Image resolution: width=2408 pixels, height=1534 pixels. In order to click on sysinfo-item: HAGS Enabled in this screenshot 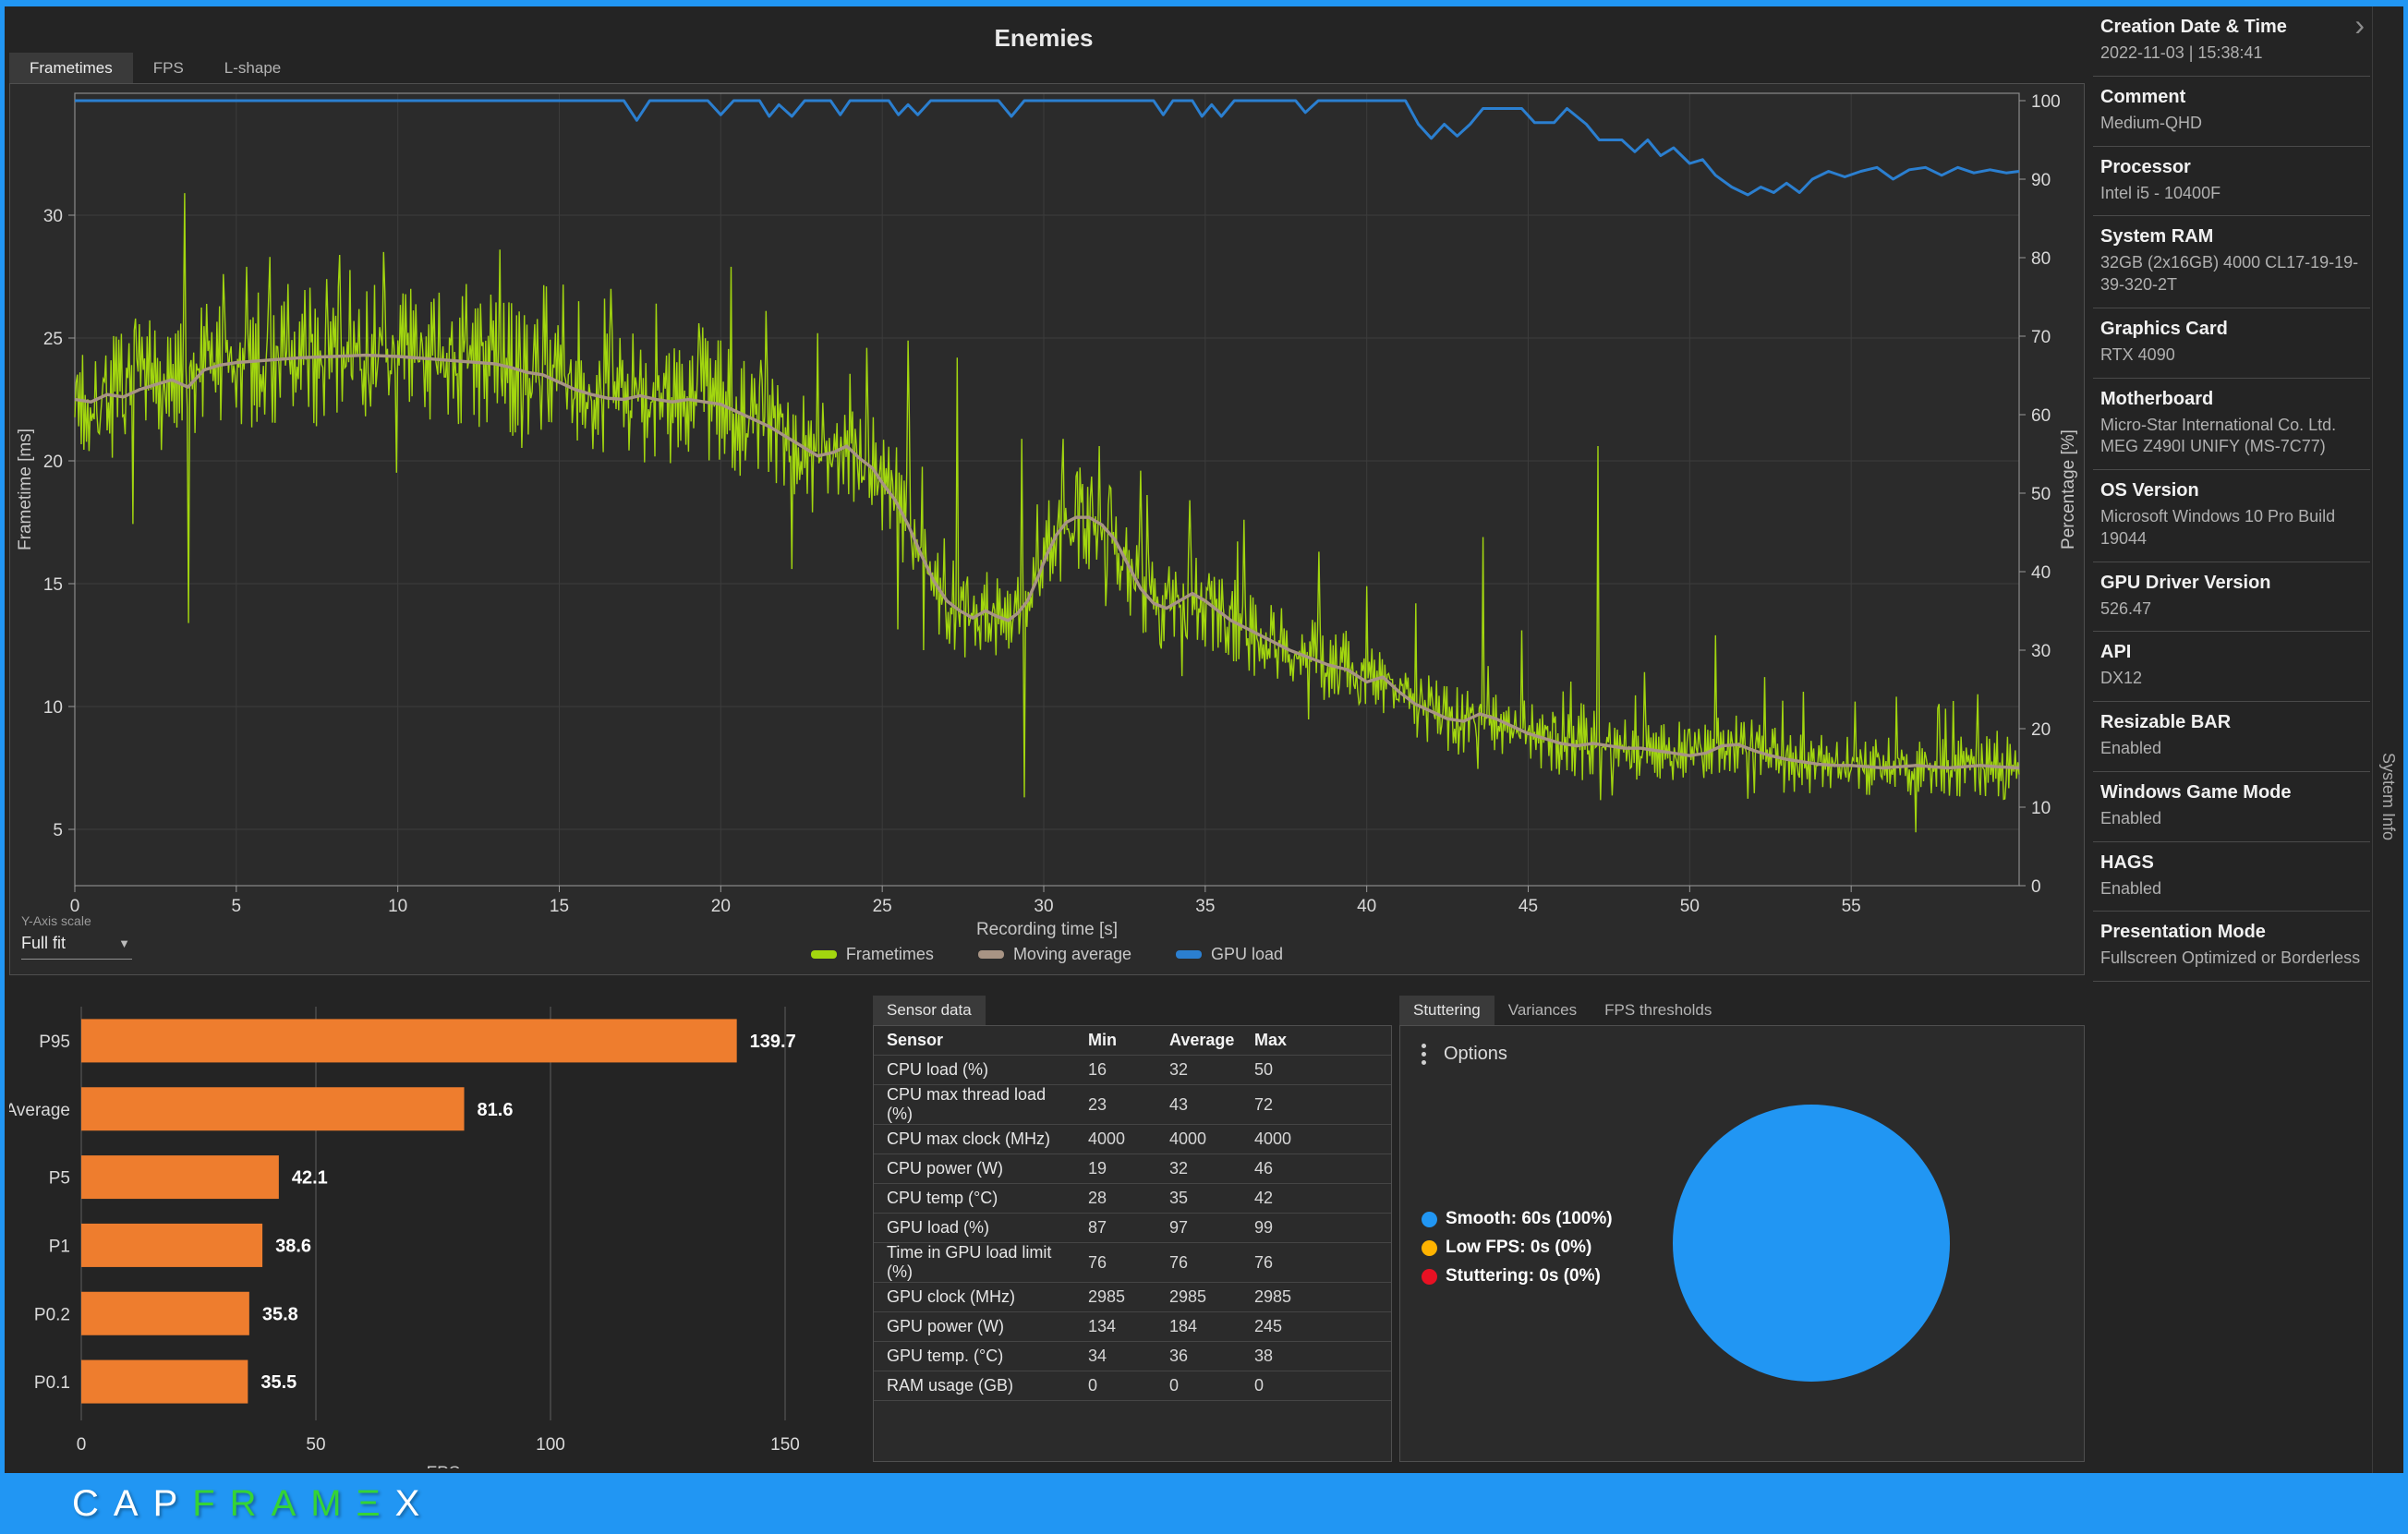, I will do `click(2231, 877)`.